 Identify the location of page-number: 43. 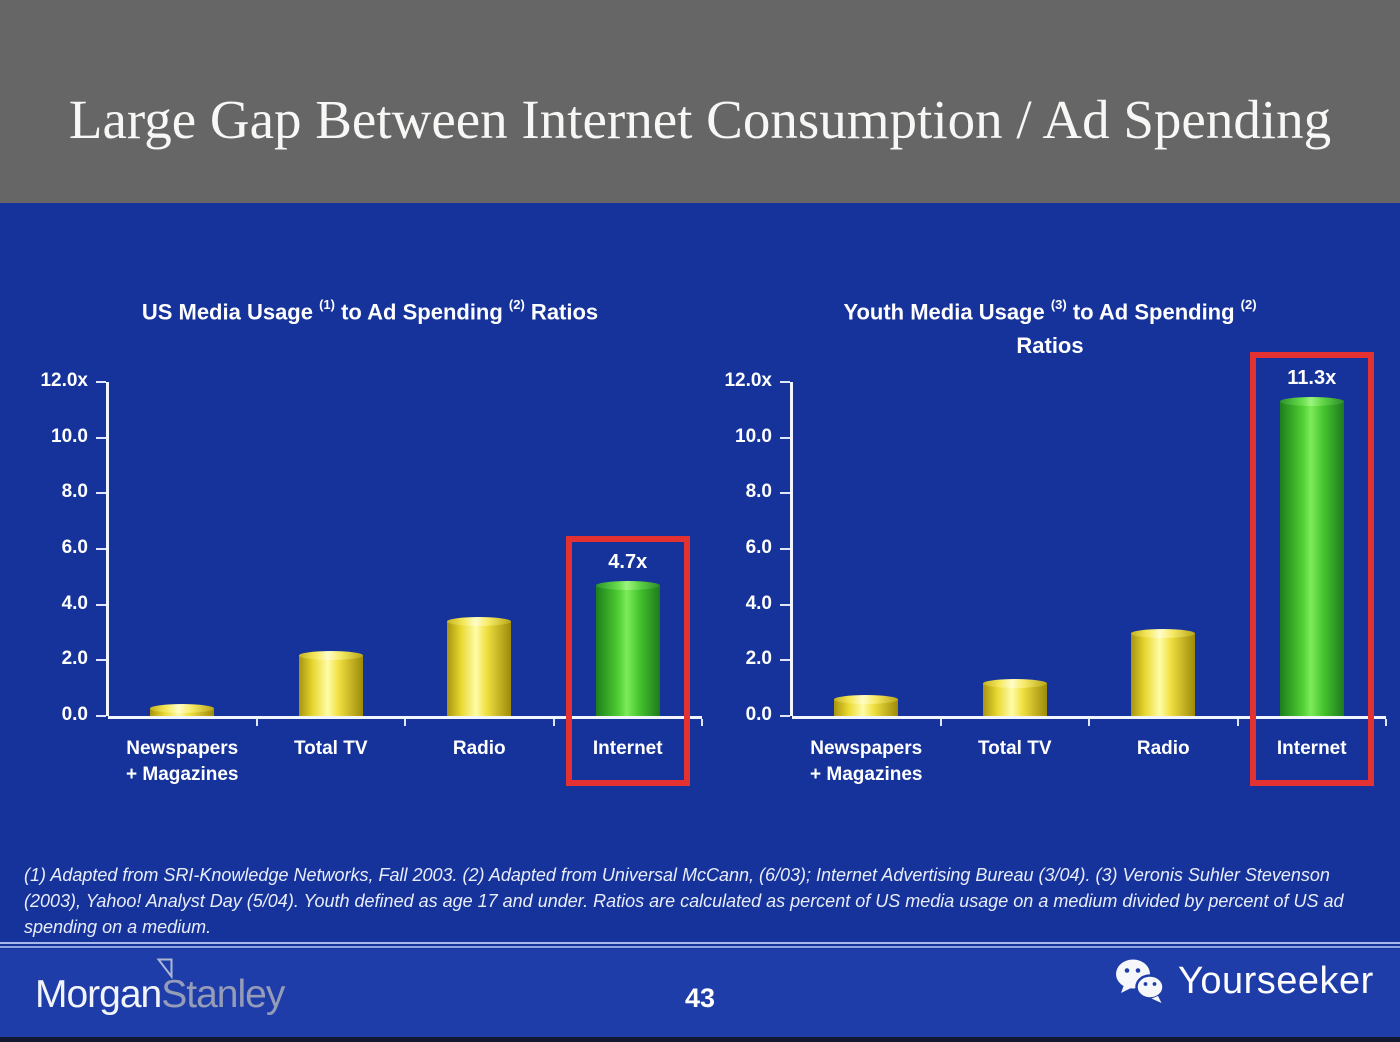
(700, 998).